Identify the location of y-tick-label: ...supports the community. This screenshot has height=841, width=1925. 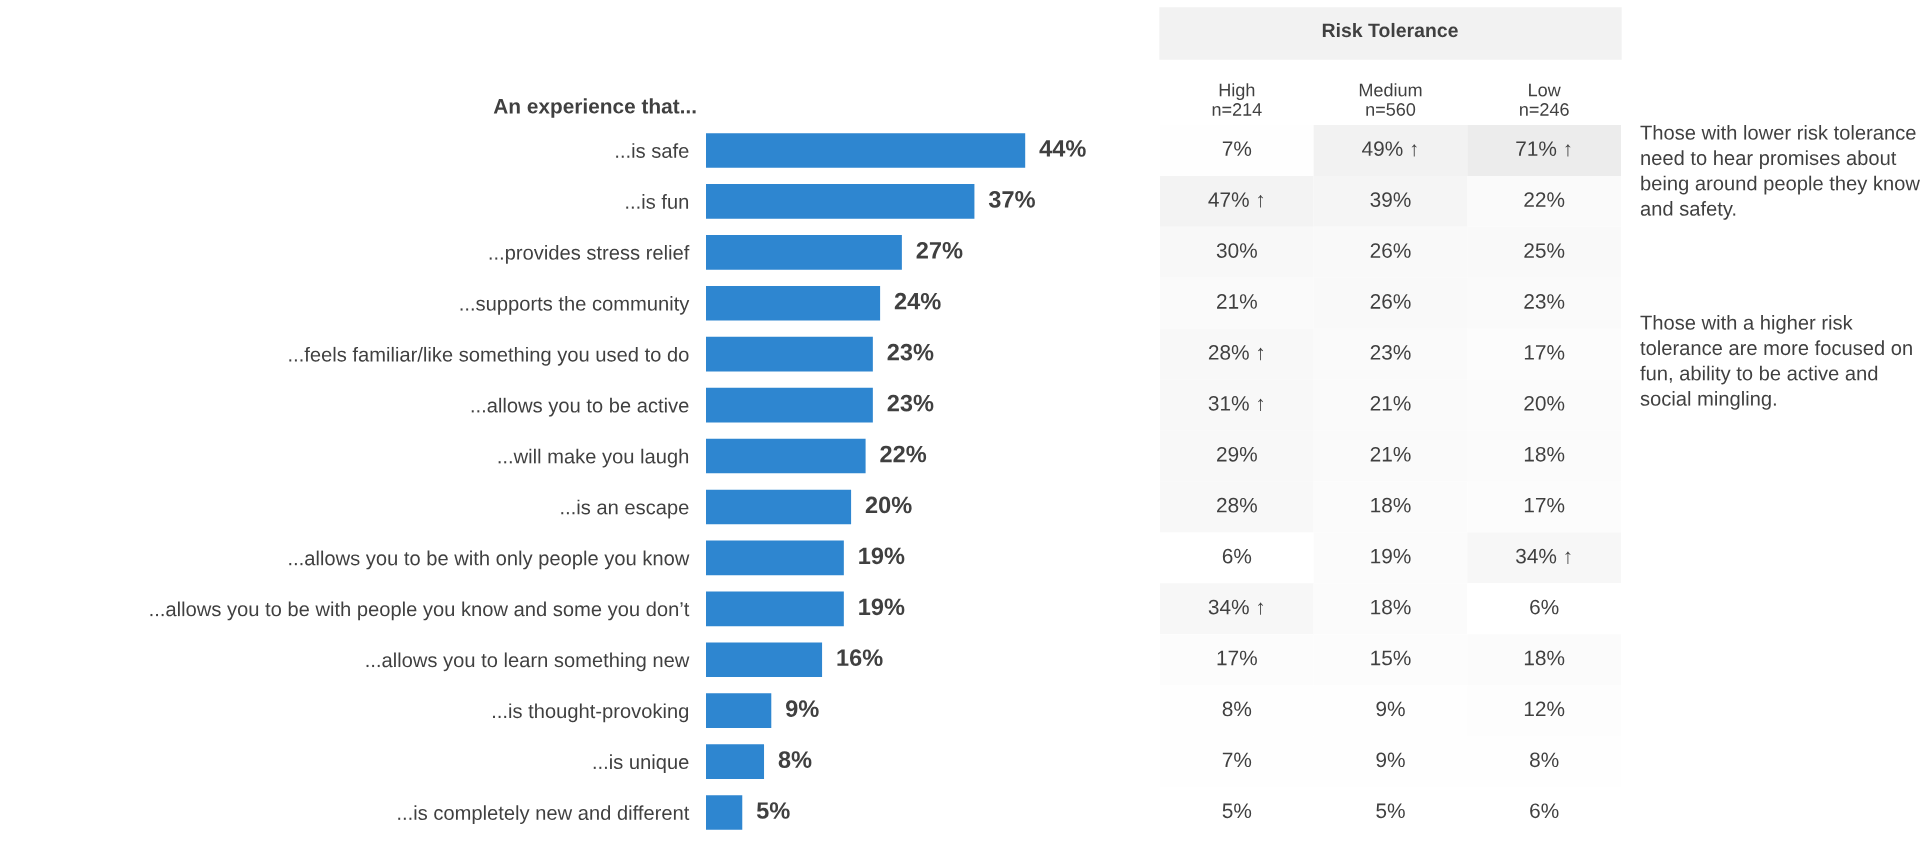
(575, 305).